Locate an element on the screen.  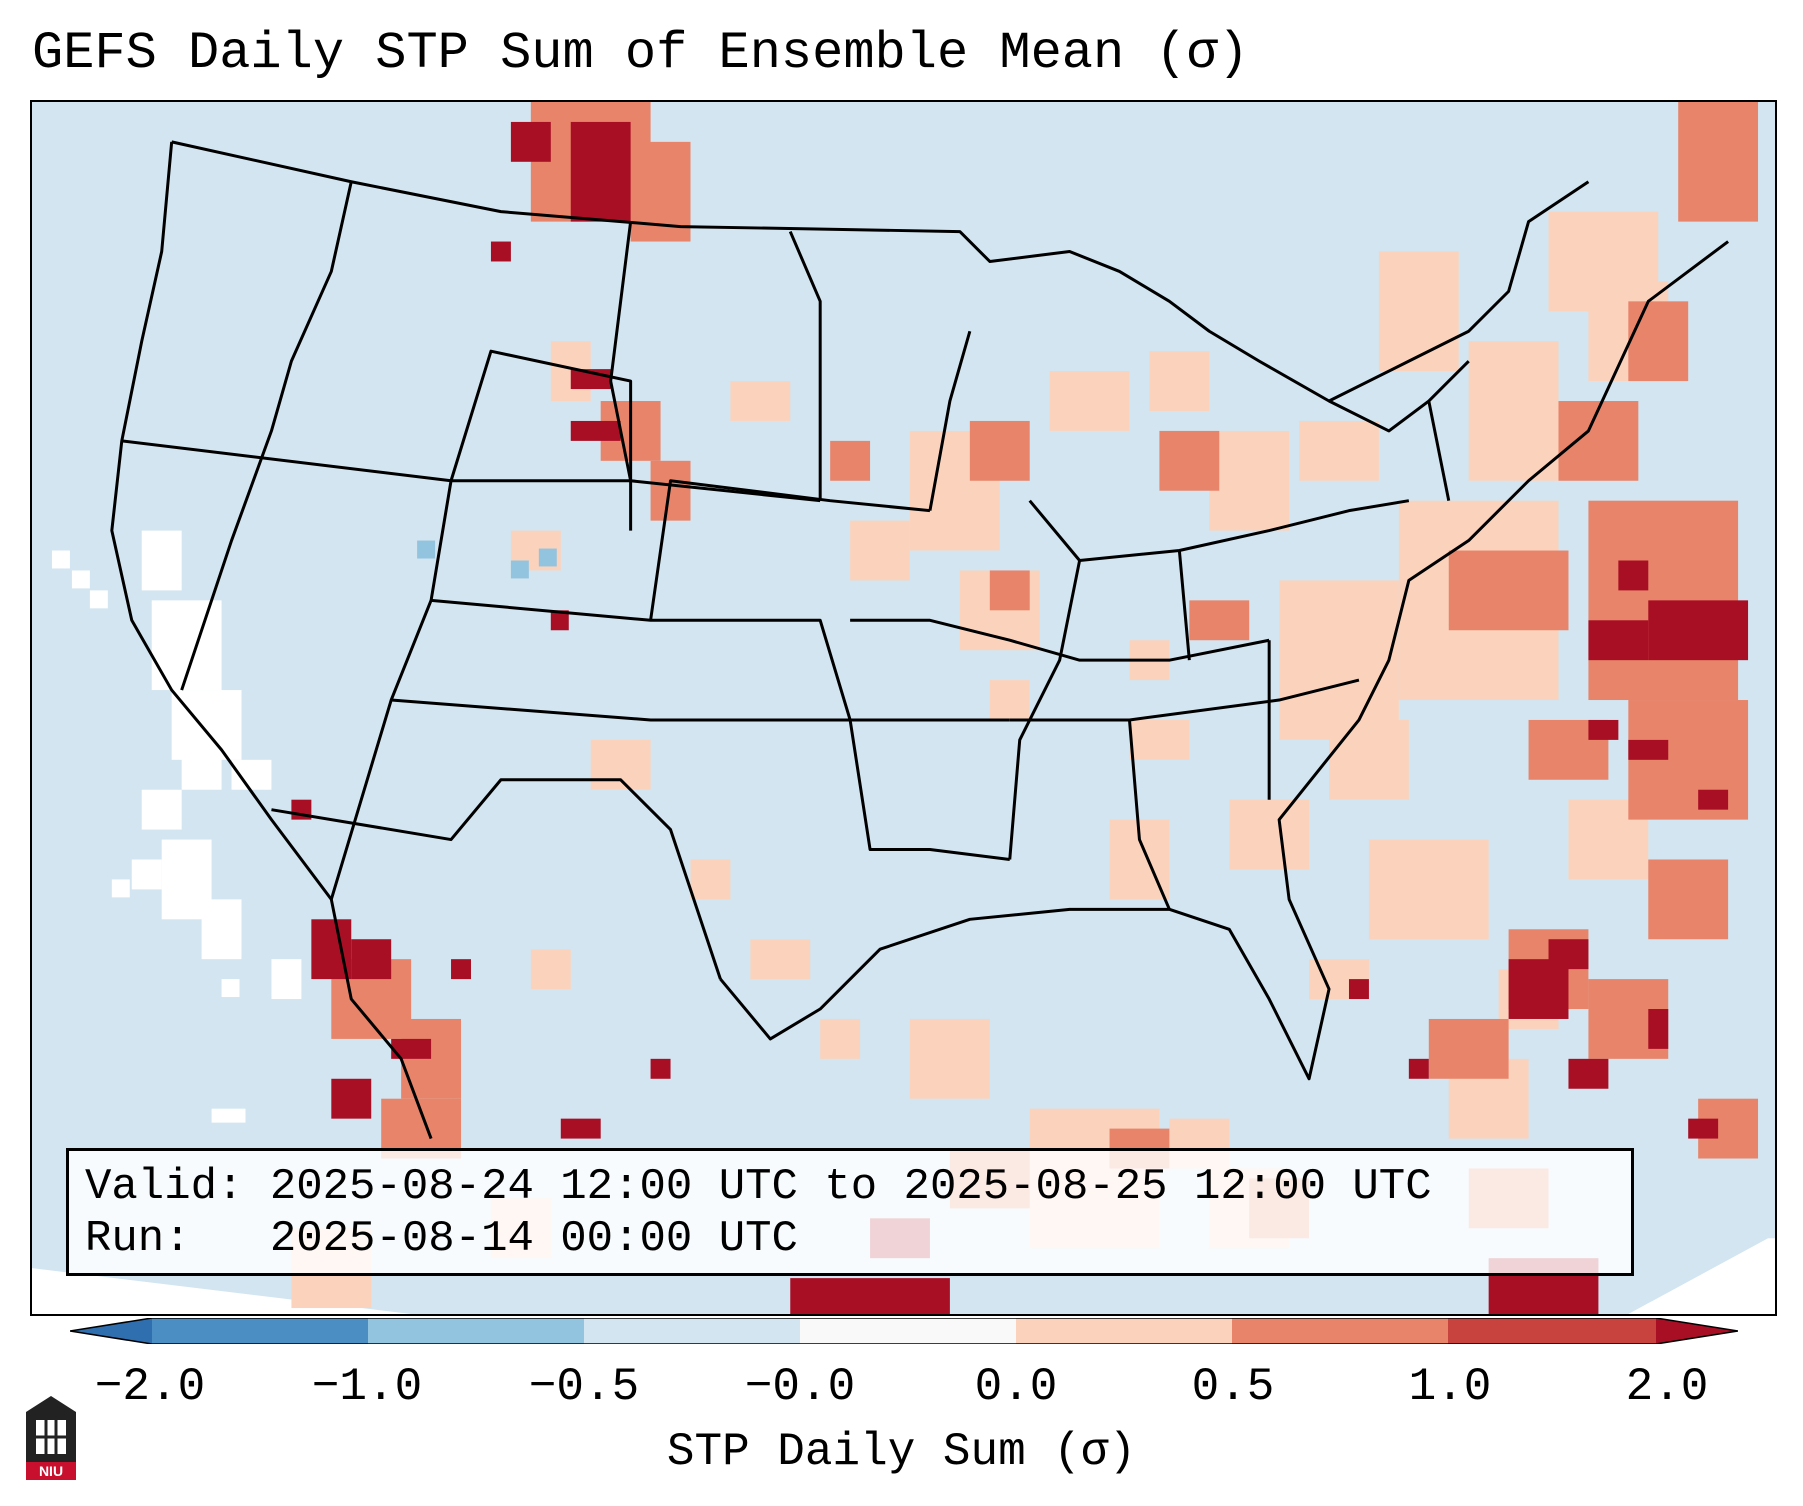
map-title: GEFS Daily STP Sum of Ensemble Mean (σ) is located at coordinates (640, 53).